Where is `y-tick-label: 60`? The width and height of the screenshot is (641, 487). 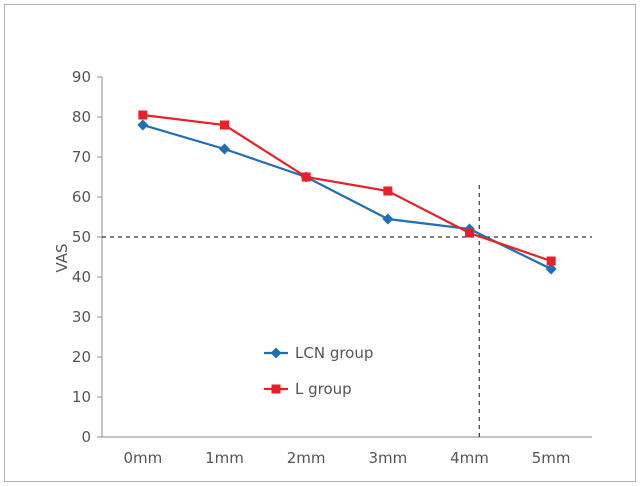
y-tick-label: 60 is located at coordinates (81, 197).